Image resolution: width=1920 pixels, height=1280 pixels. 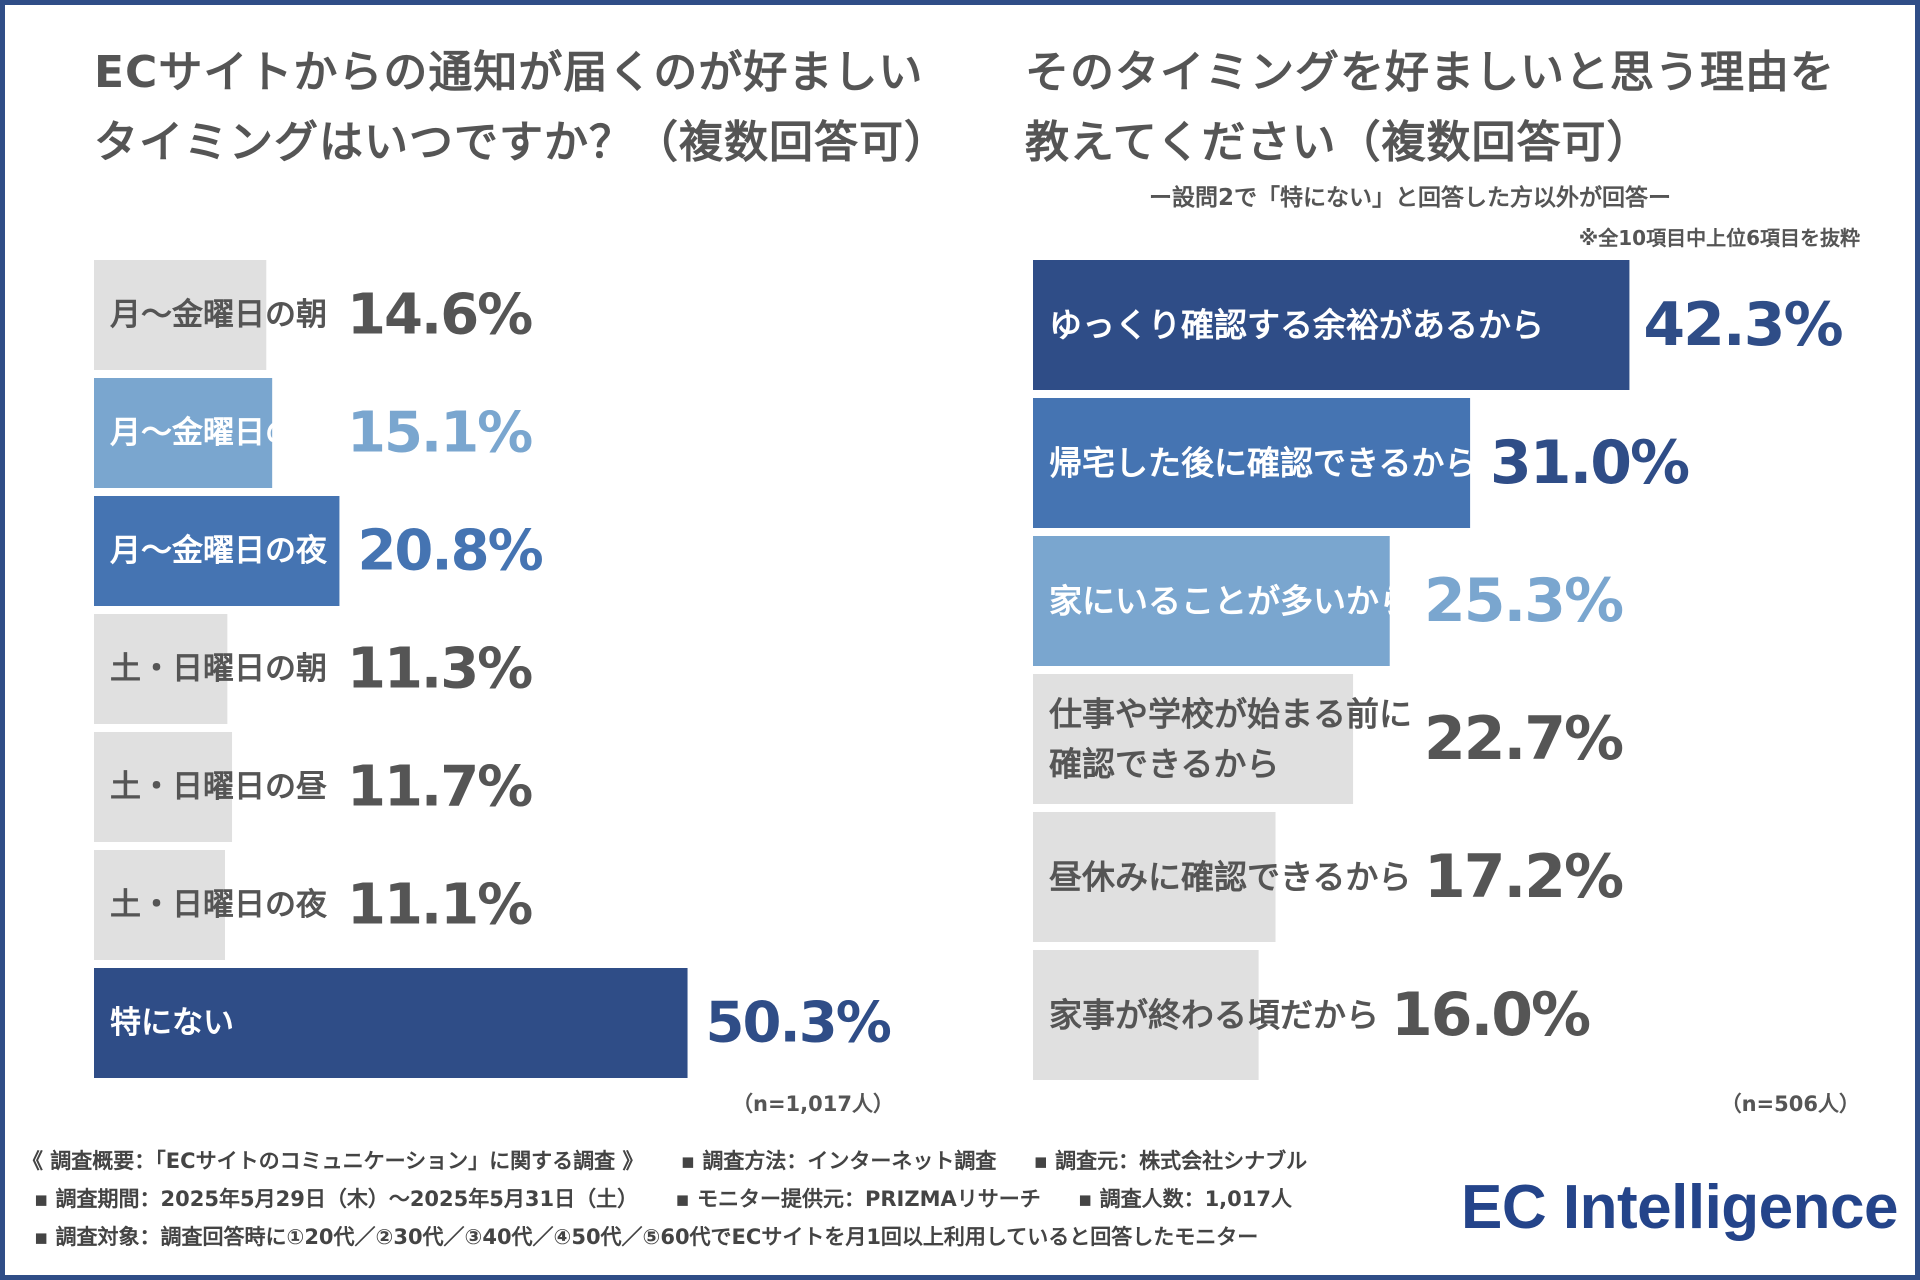 I want to click on value-label-1: 42.3%, so click(x=1742, y=325).